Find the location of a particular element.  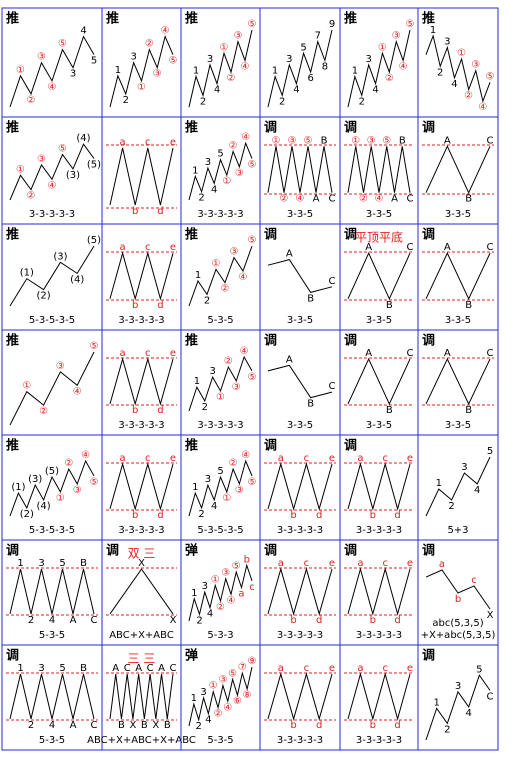

cell-caption: +X+abc(5,3,5) is located at coordinates (458, 635).